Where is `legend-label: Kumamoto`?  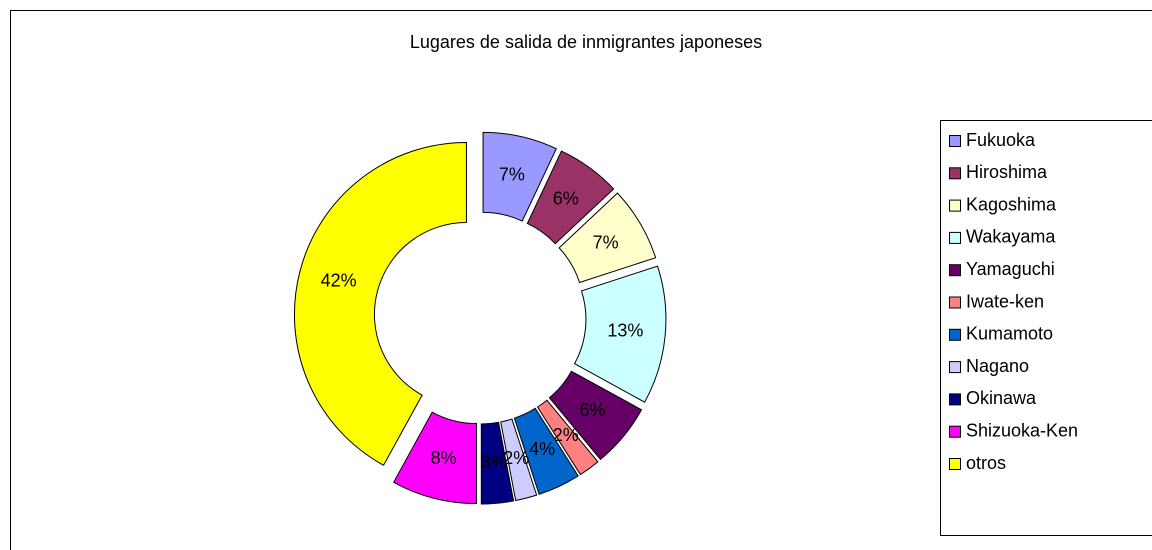
legend-label: Kumamoto is located at coordinates (1009, 334).